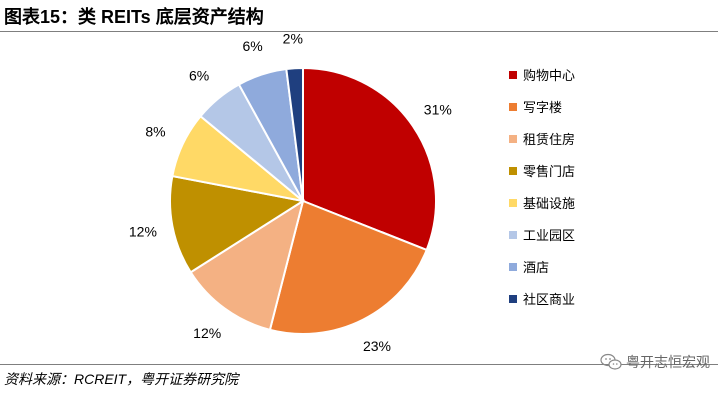  What do you see at coordinates (134, 17) in the screenshot?
I see `chart-title: 图表15：类 REITs 底层资产结构` at bounding box center [134, 17].